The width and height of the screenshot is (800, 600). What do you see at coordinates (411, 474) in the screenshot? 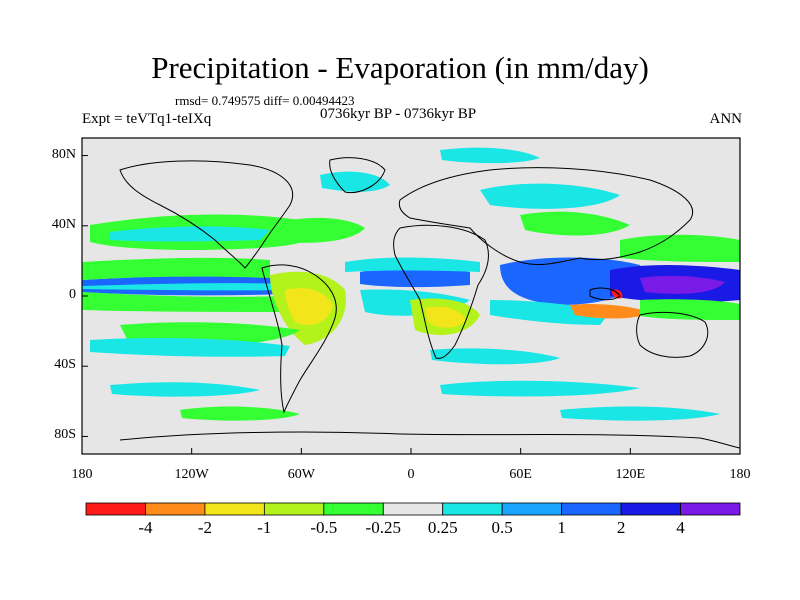
I see `lon-tick-label: 0` at bounding box center [411, 474].